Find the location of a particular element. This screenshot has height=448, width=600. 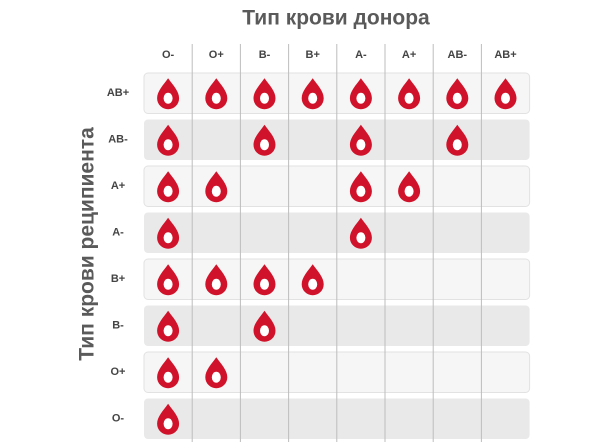

row-label: B+ is located at coordinates (118, 279).